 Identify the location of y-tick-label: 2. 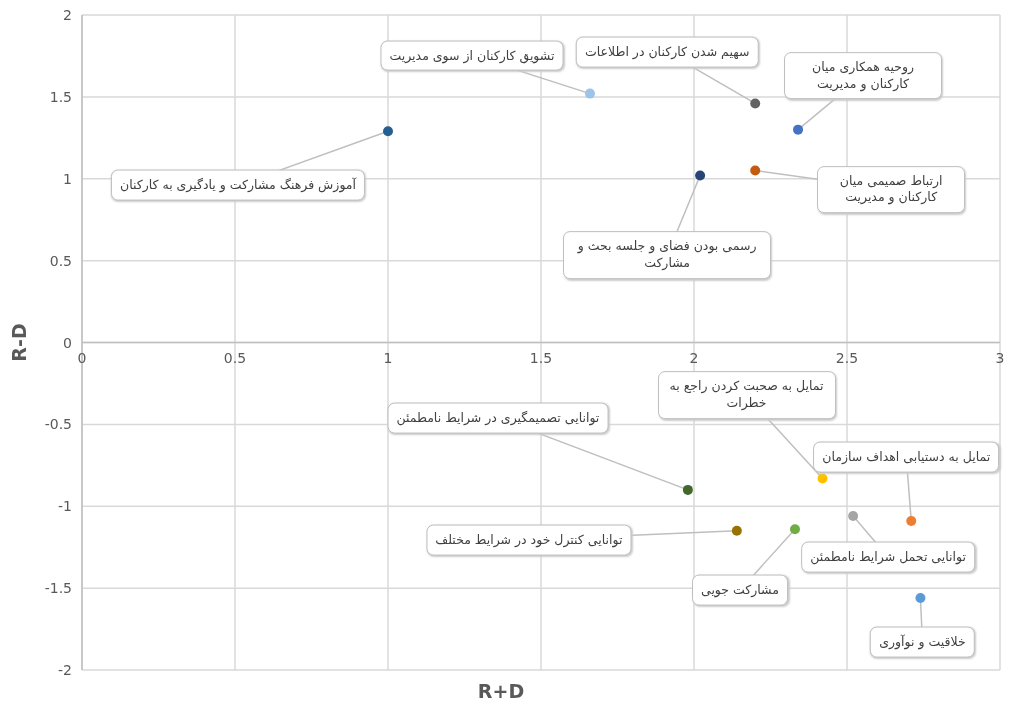
(67, 15).